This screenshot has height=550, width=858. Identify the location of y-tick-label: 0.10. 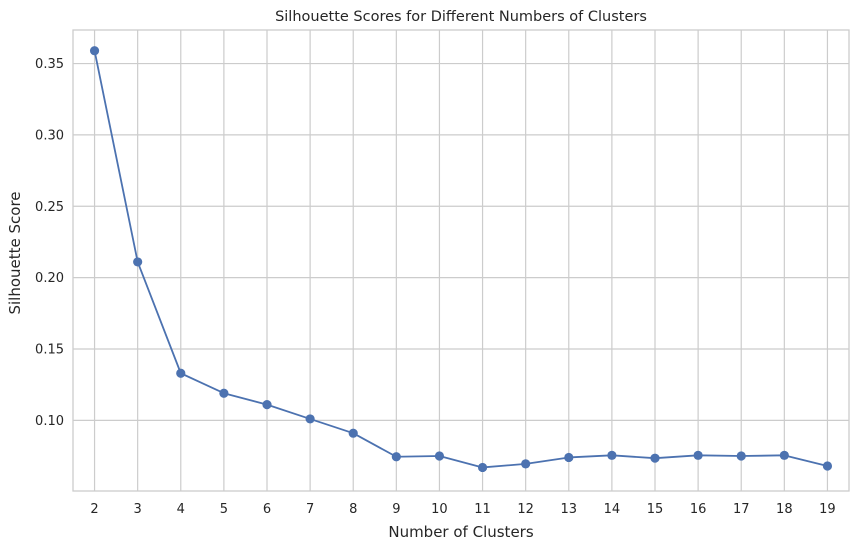
(49, 421).